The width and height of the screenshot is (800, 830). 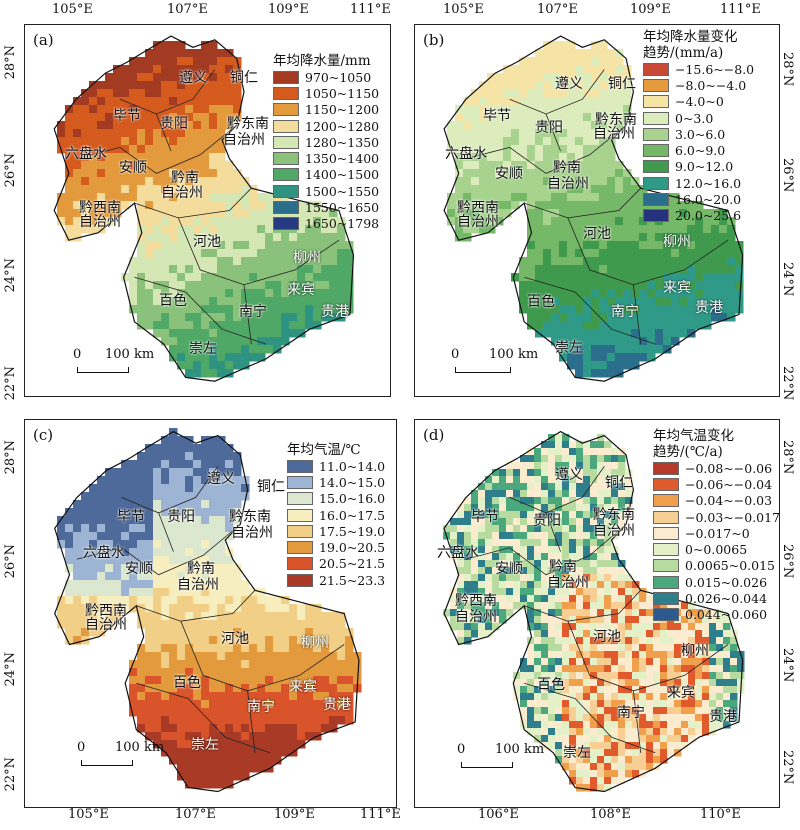 What do you see at coordinates (434, 40) in the screenshot?
I see `panel-label: (b)` at bounding box center [434, 40].